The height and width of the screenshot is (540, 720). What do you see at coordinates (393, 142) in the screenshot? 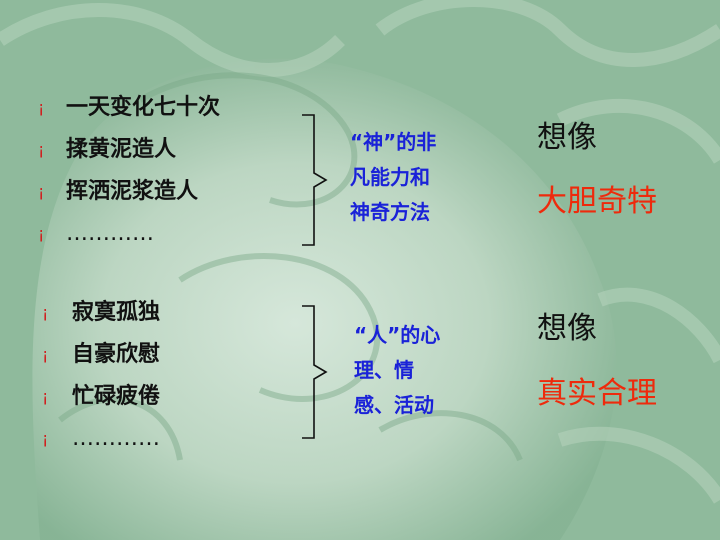
I see `note-line: “神”的非` at bounding box center [393, 142].